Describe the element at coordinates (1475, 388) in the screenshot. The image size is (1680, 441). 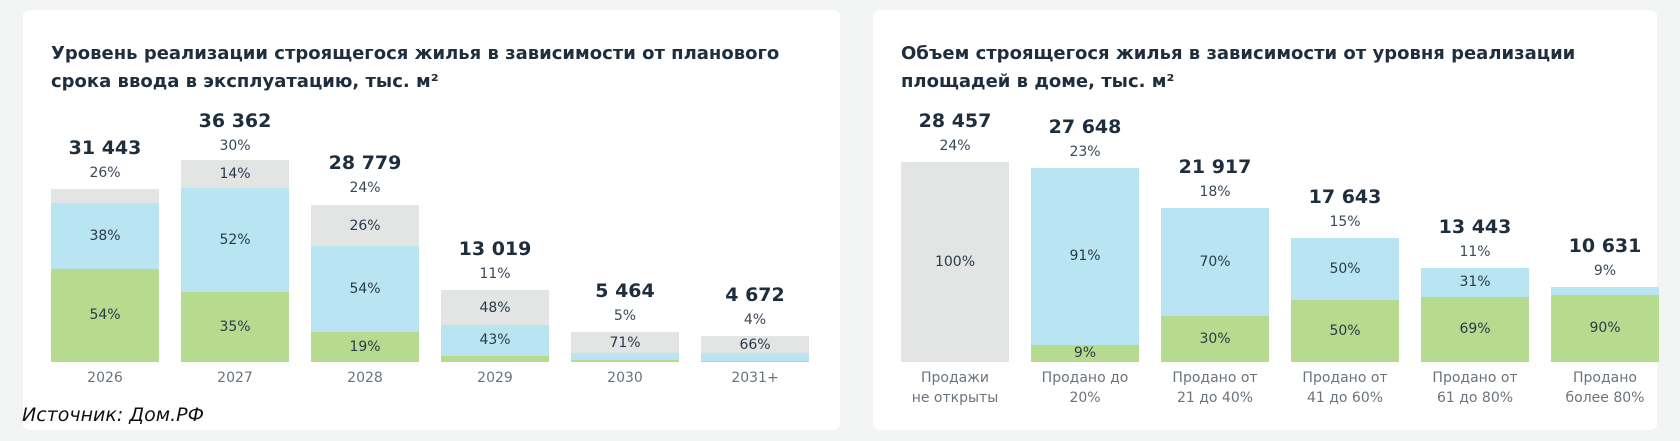
I see `x-tick-label: Продано от 61 до 80%` at that location.